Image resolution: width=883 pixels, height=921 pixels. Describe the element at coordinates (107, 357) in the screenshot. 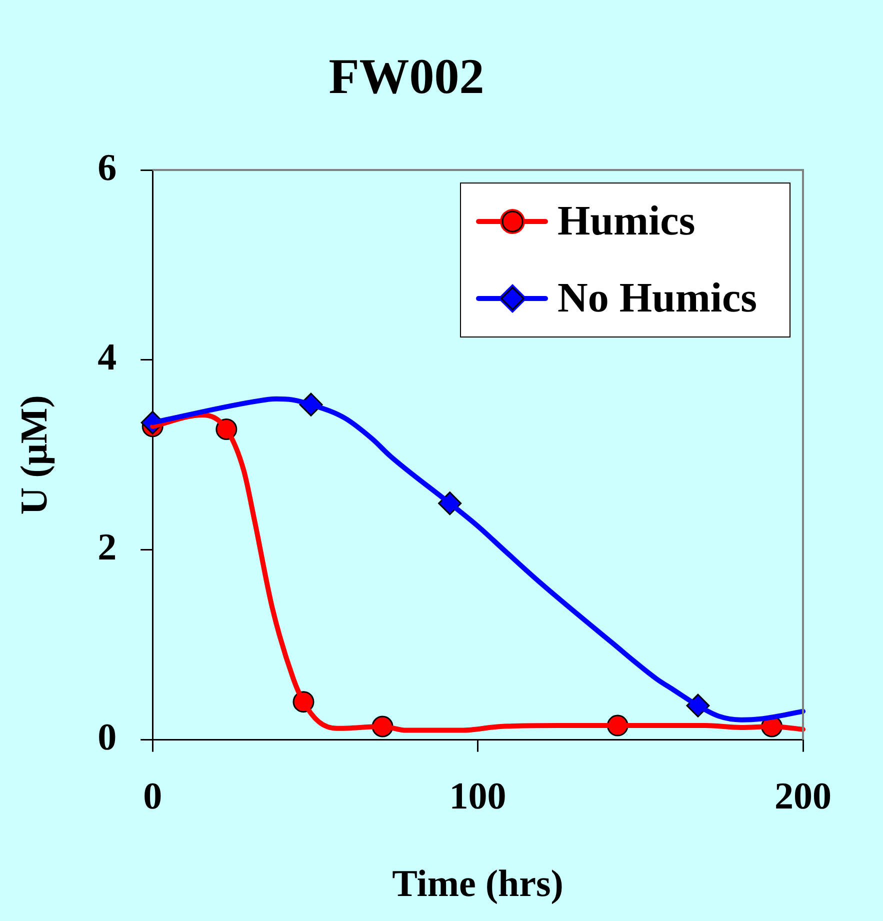

I see `y-tick-label: 4` at that location.